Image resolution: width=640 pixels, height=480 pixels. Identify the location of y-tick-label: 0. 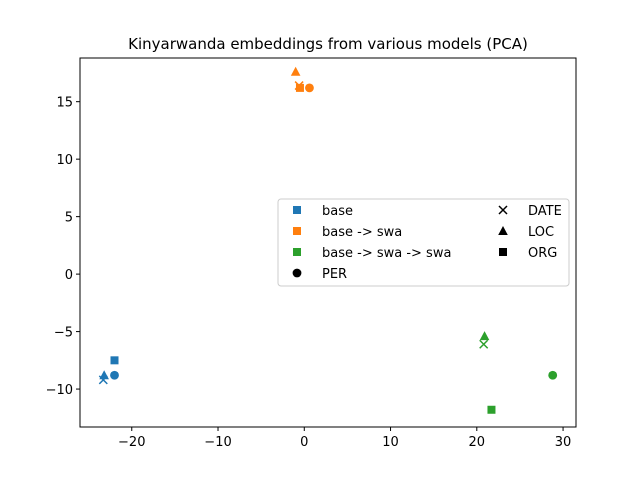
(69, 275).